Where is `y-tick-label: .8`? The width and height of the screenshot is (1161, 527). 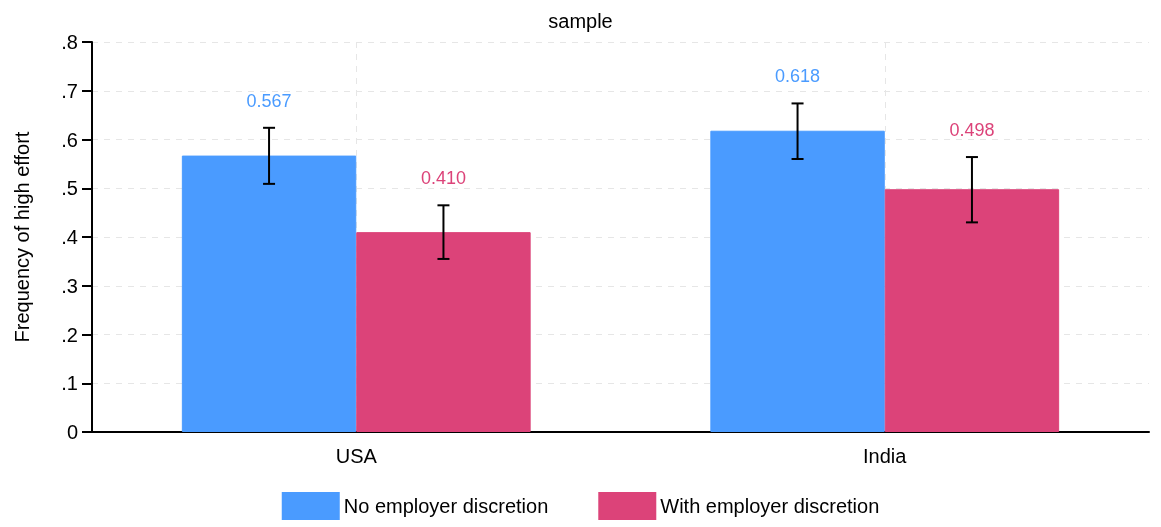 y-tick-label: .8 is located at coordinates (69, 42).